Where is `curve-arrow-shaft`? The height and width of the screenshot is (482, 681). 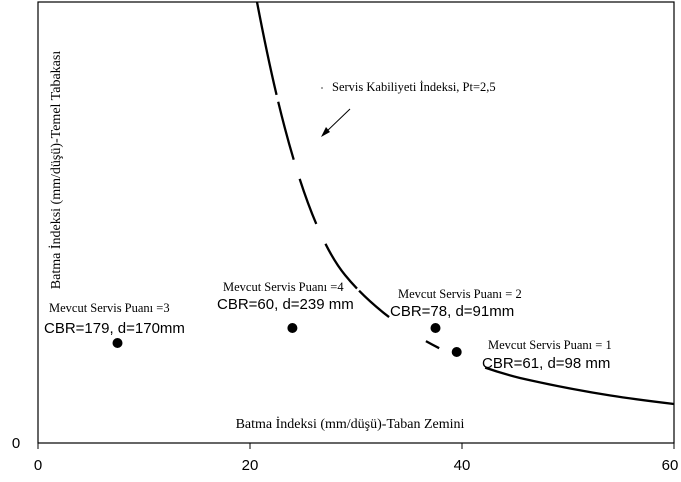 curve-arrow-shaft is located at coordinates (337, 121).